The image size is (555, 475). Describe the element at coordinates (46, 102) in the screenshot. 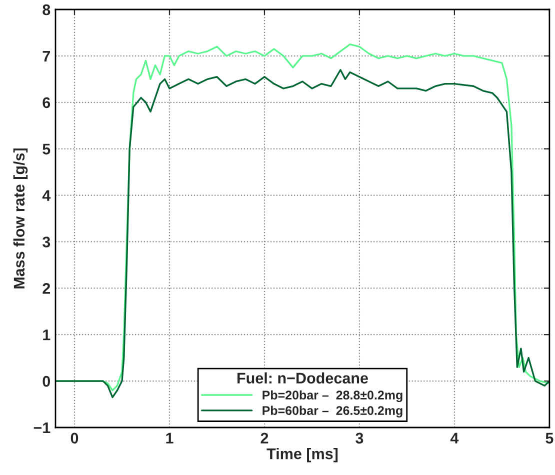

I see `y-tick-label: 6` at that location.